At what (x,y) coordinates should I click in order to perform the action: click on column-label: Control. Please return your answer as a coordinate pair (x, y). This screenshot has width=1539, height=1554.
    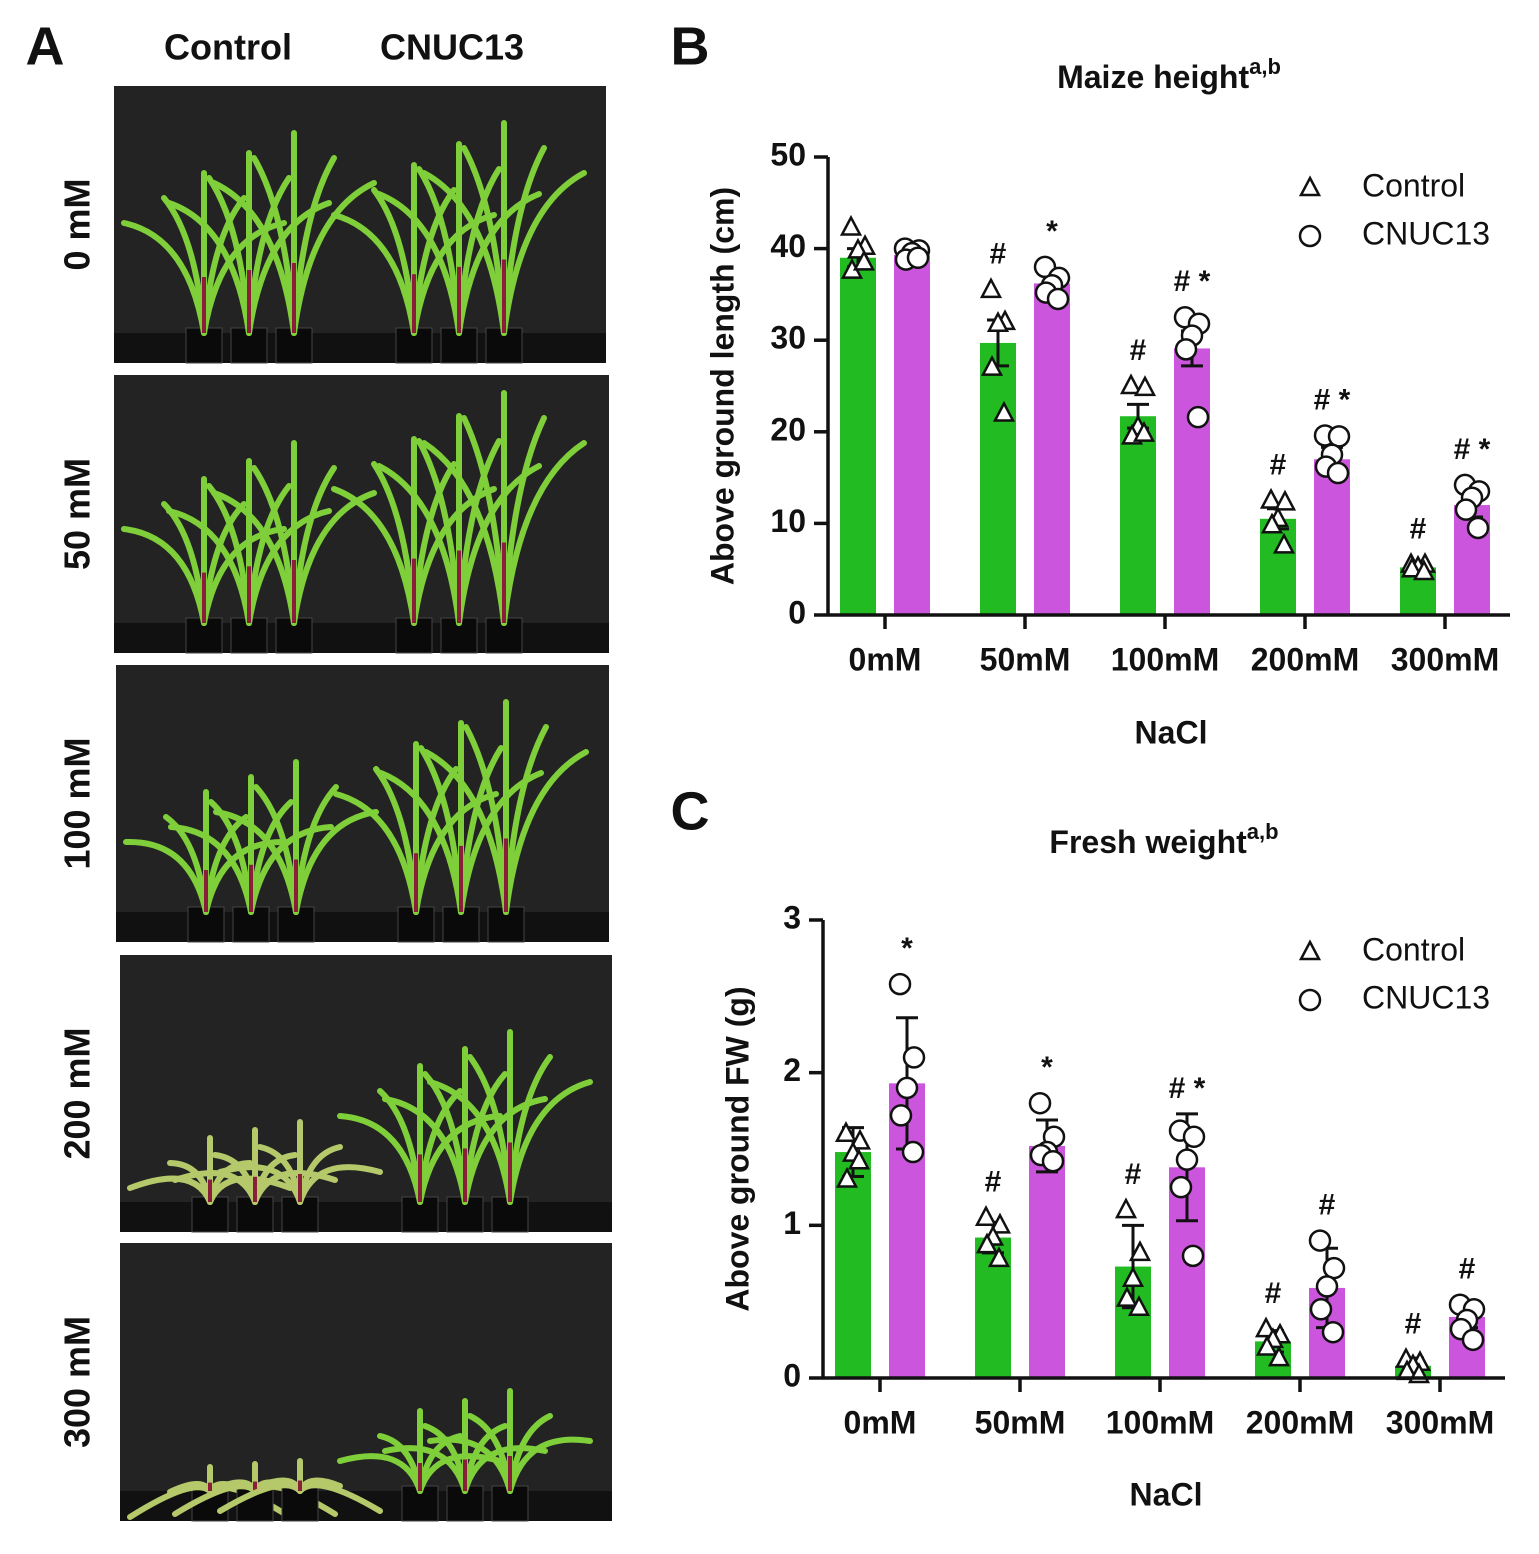
    Looking at the image, I should click on (228, 47).